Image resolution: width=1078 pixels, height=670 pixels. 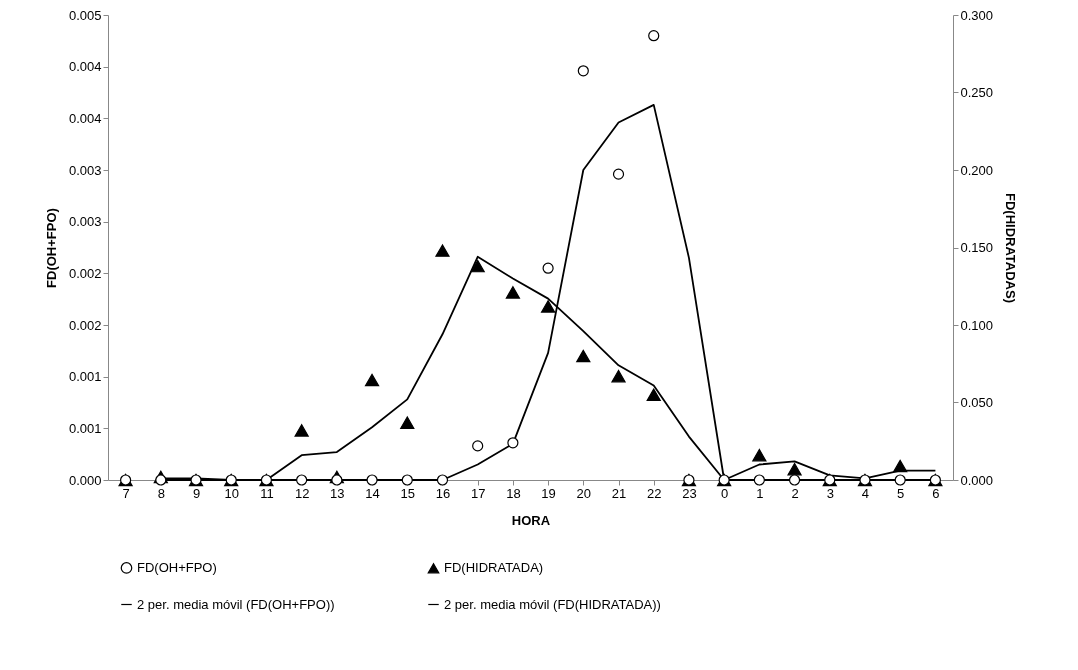 What do you see at coordinates (795, 493) in the screenshot?
I see `x-tick-label: 2` at bounding box center [795, 493].